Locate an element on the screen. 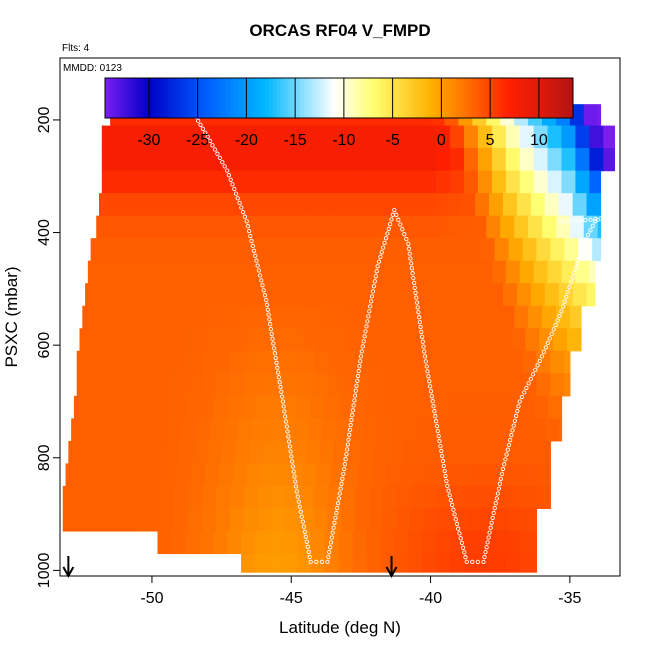 This screenshot has height=650, width=650. date-note: MMDD: 0123 is located at coordinates (92, 68).